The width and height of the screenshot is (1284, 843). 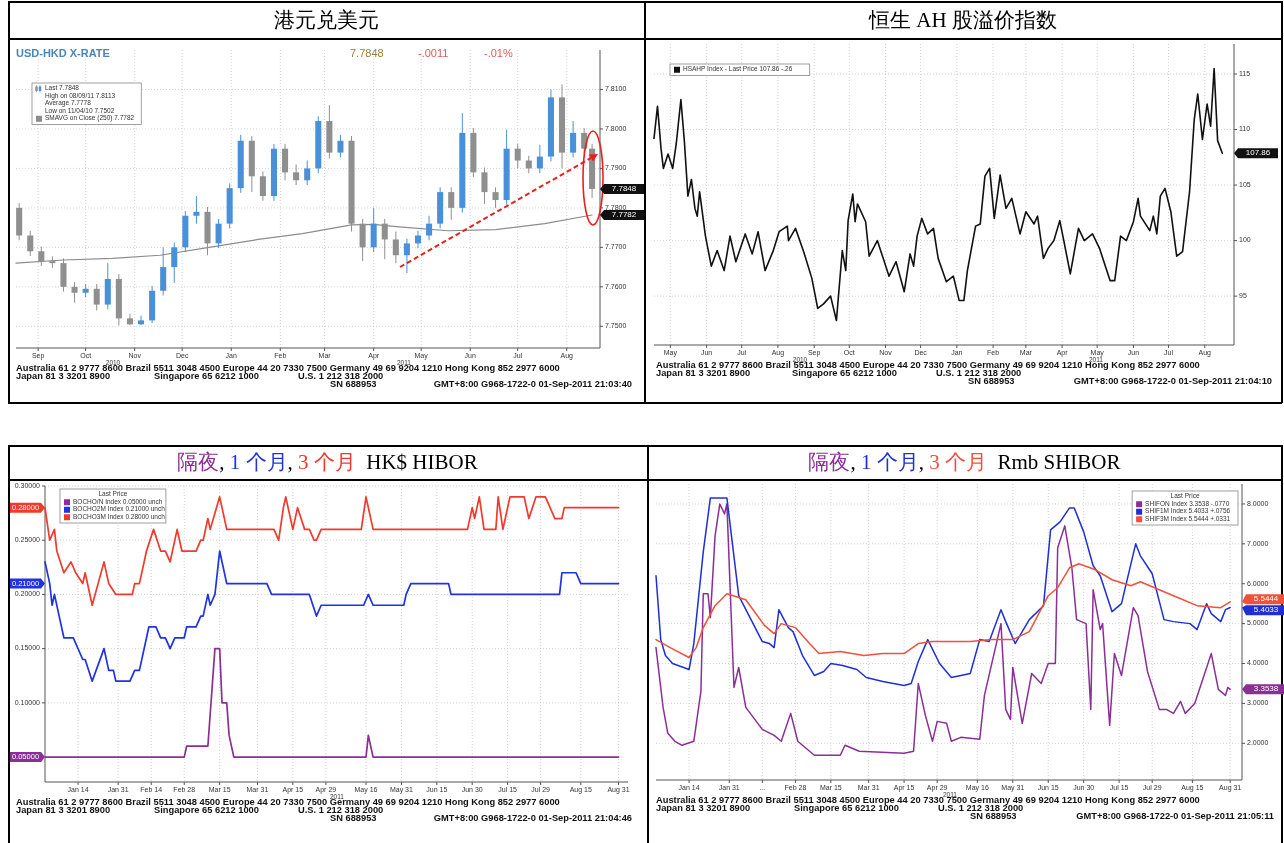 I want to click on annotation: USD-HKD X-RATE, so click(x=63, y=53).